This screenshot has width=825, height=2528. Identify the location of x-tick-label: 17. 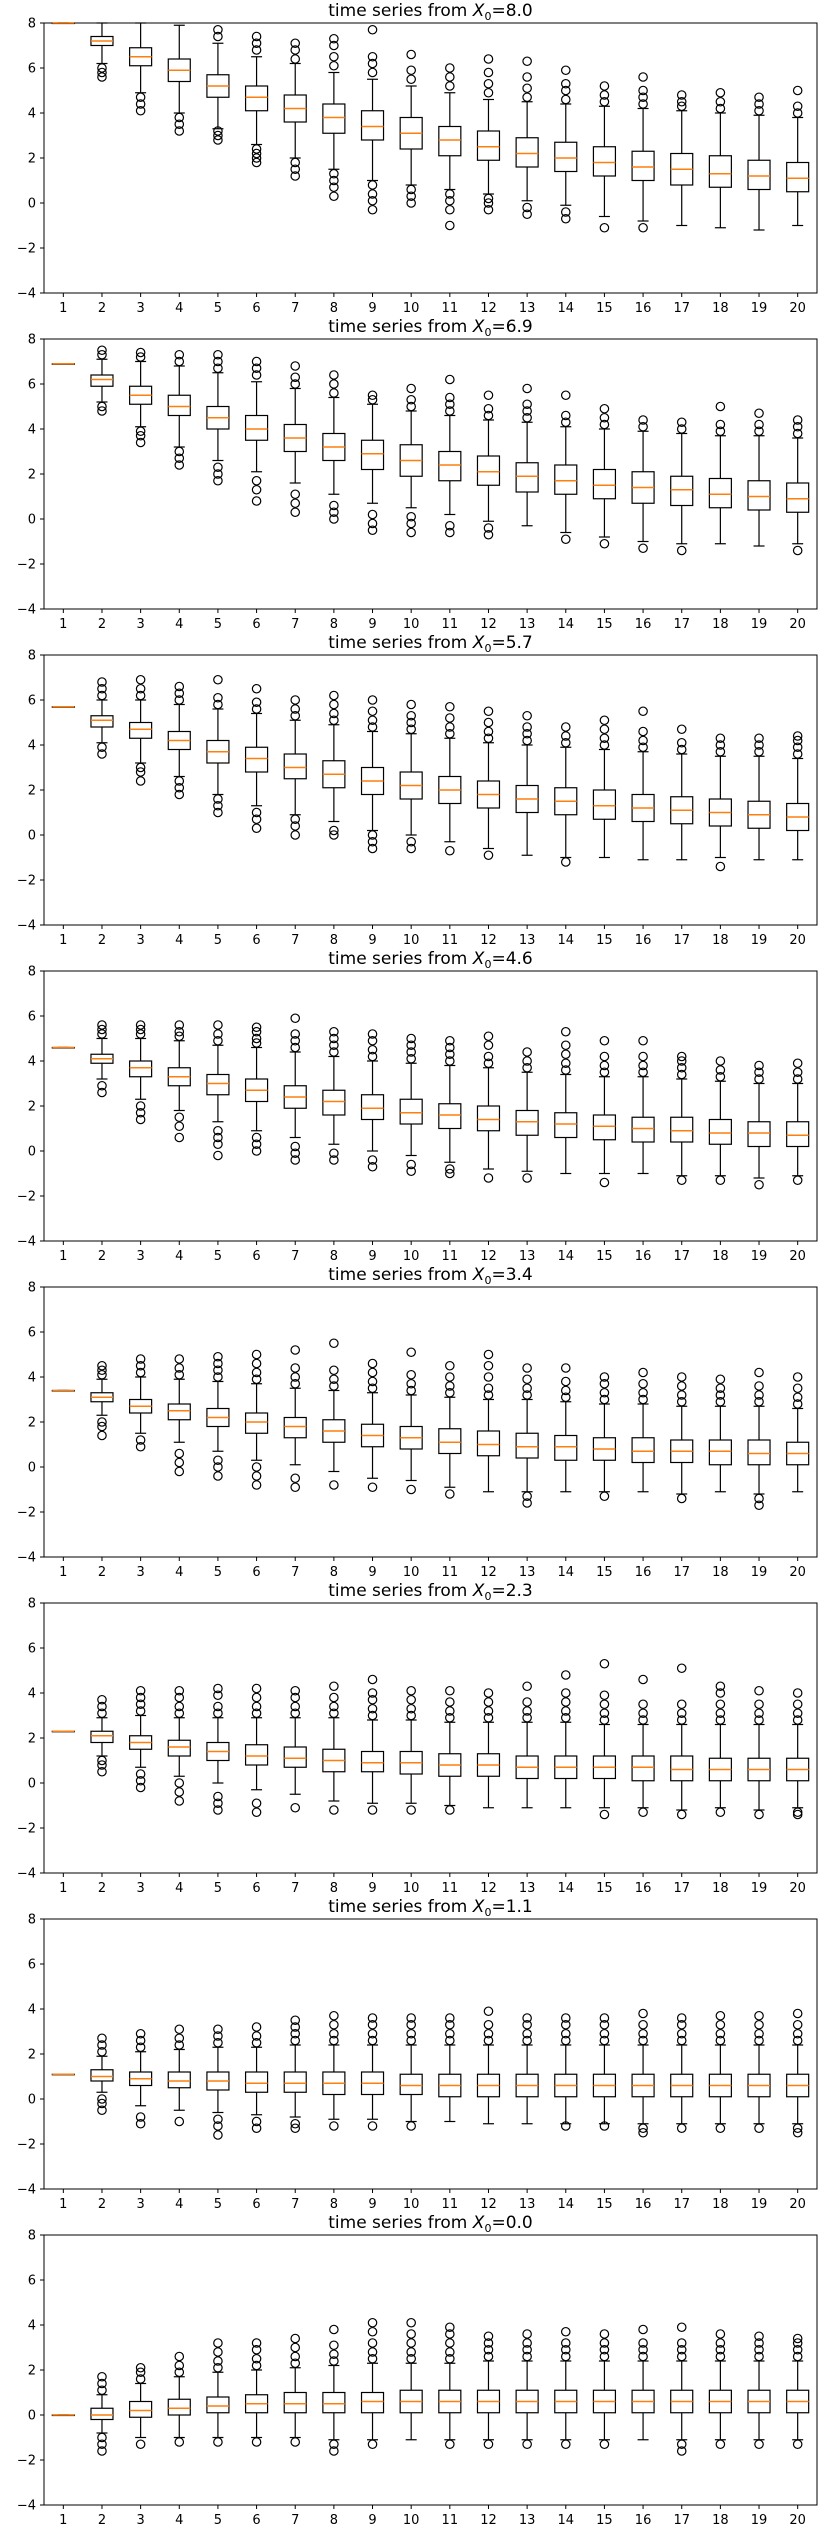
(681, 1887).